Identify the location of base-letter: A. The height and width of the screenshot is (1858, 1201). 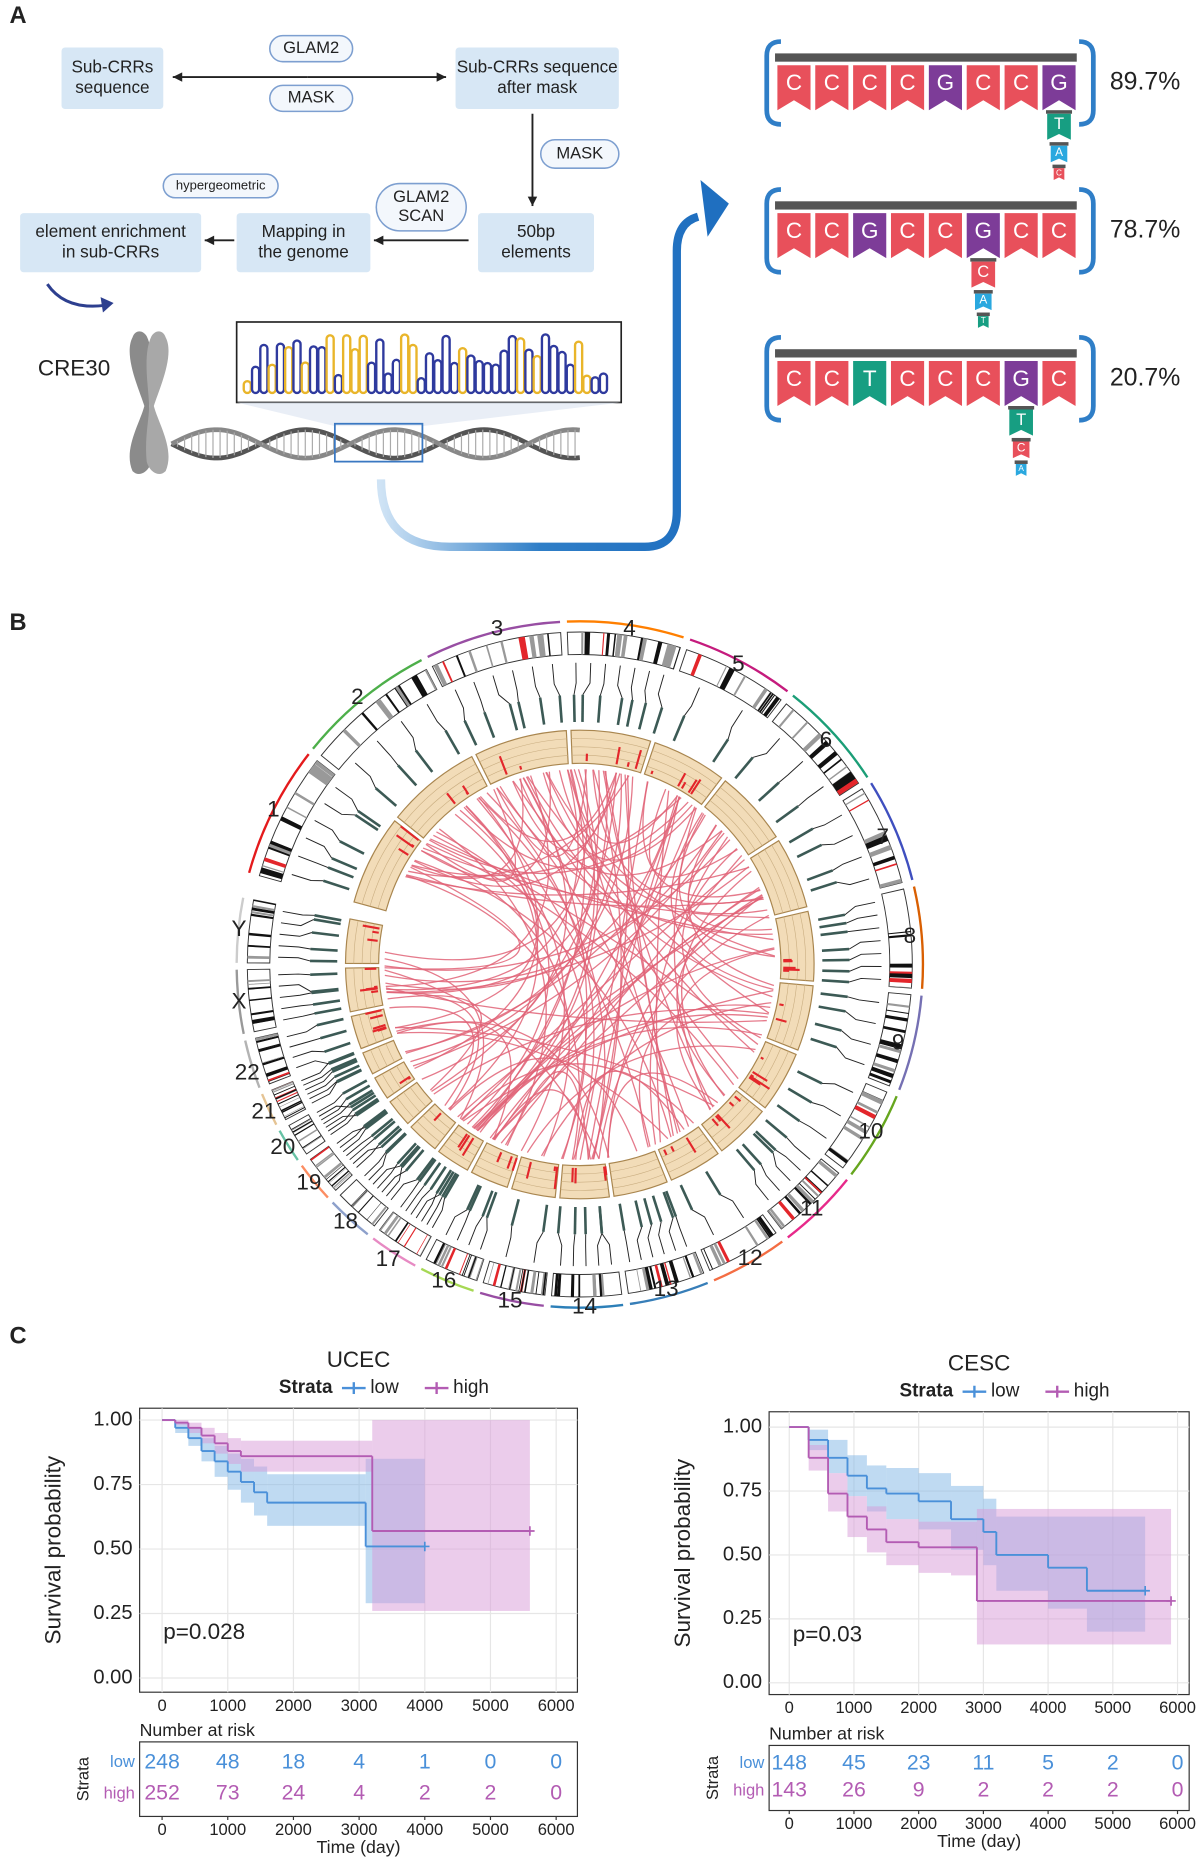
(1059, 152).